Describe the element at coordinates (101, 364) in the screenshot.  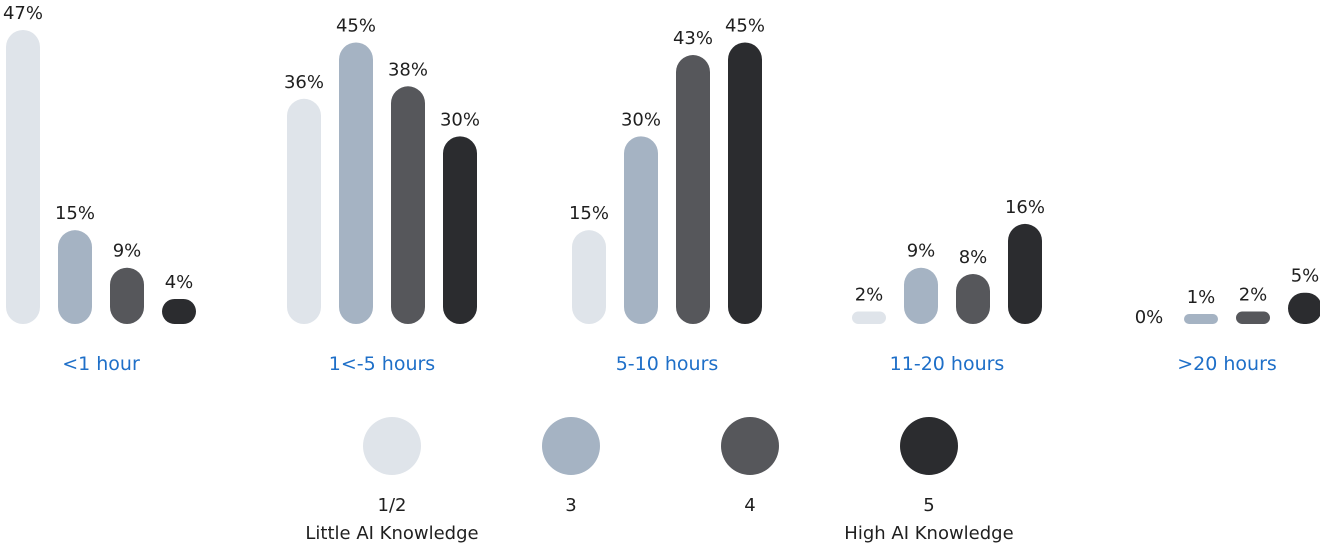
I see `category-label: <1 hour` at that location.